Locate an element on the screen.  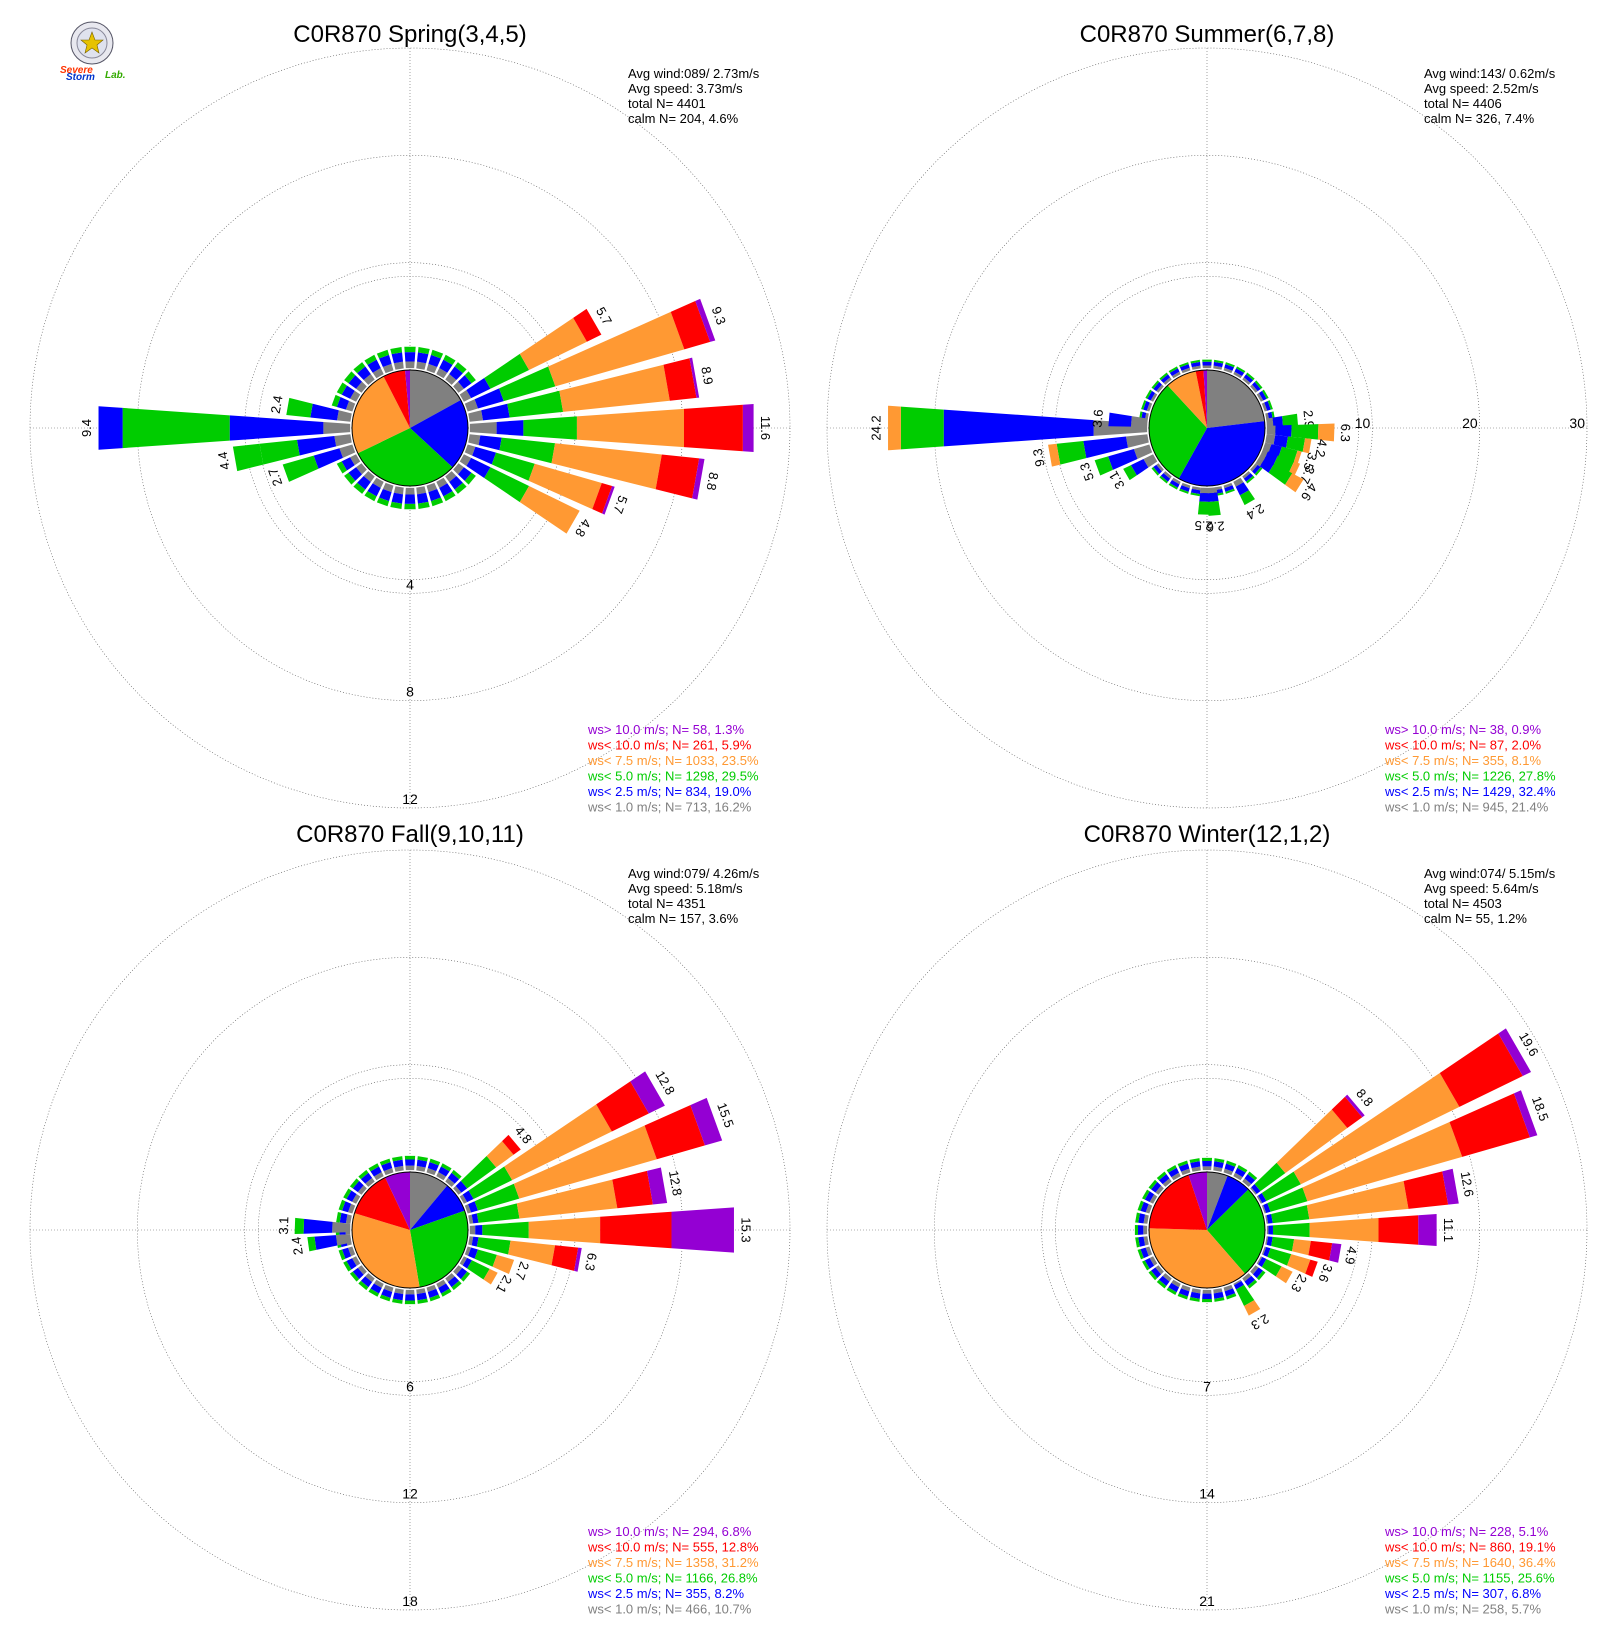
bar-value-label: 9.3 is located at coordinates (1039, 457).